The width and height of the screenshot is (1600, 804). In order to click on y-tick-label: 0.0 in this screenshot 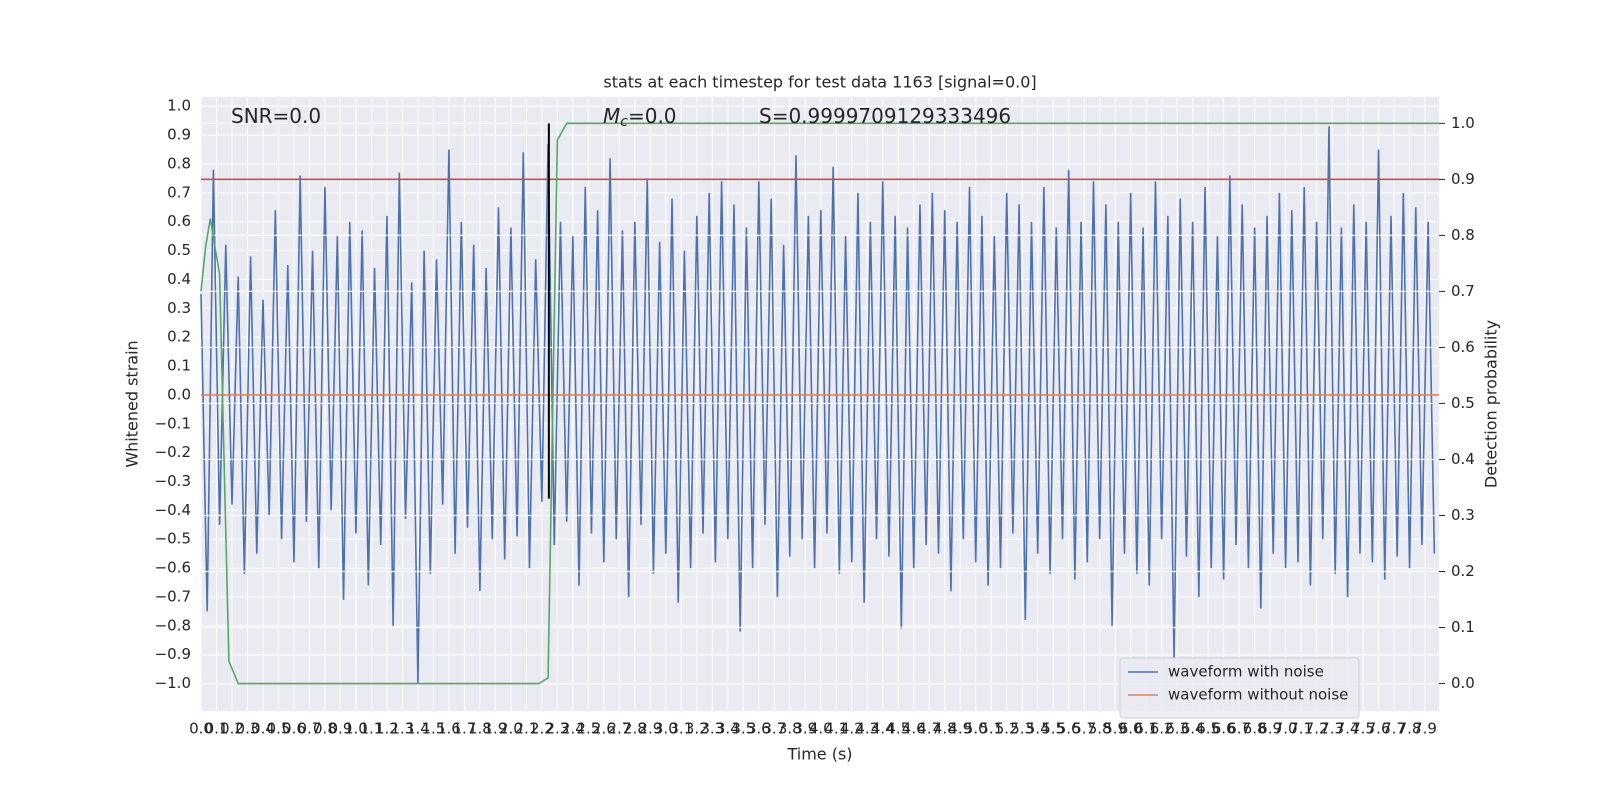, I will do `click(179, 394)`.